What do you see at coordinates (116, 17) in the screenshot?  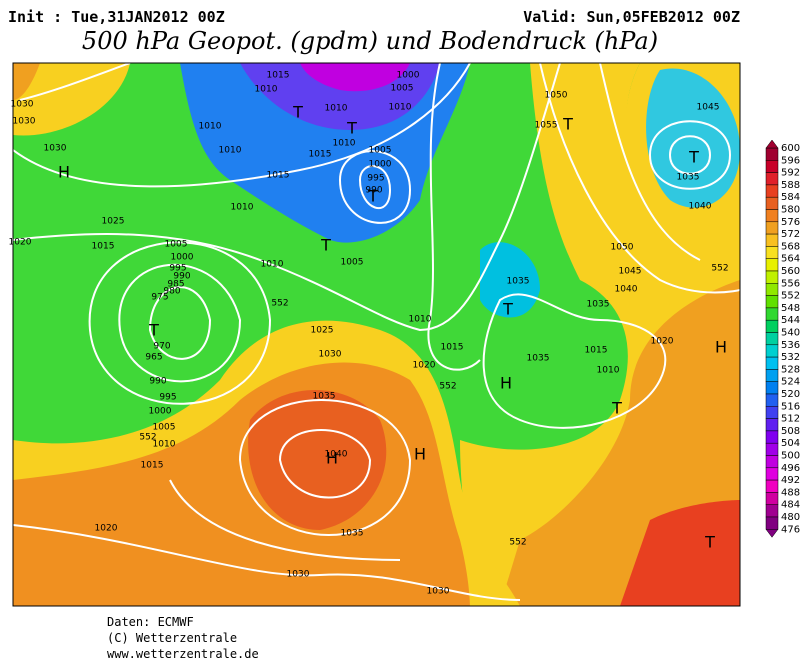 I see `init-time: Init : Tue,31JAN2012 00Z` at bounding box center [116, 17].